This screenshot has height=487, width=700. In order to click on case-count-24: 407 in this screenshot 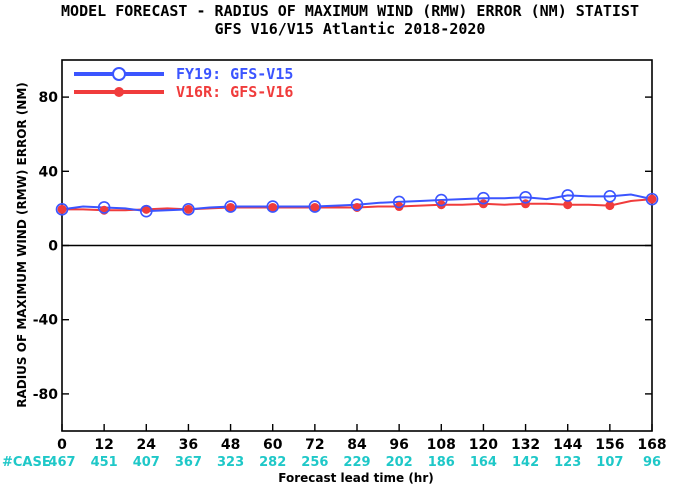, I will do `click(146, 462)`.